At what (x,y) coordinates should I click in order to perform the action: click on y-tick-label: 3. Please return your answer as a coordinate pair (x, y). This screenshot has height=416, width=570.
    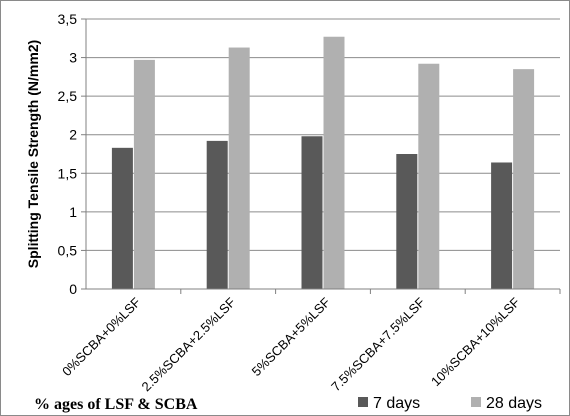
    Looking at the image, I should click on (73, 58).